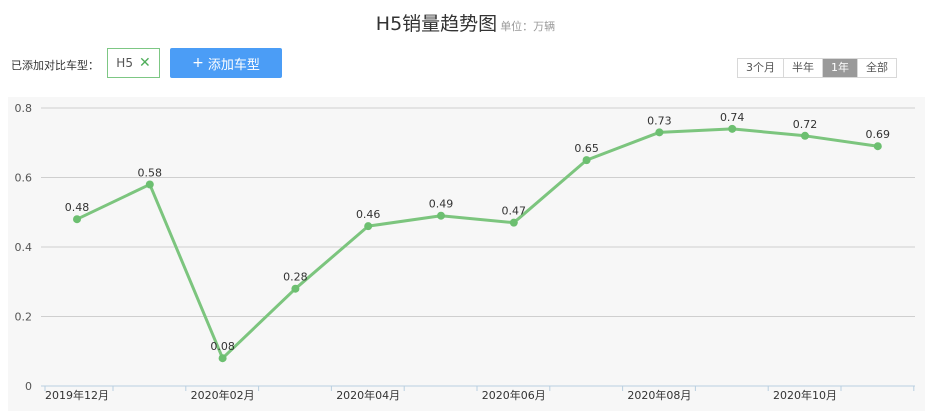 The width and height of the screenshot is (931, 419). I want to click on x-tick-label: 2020年04月, so click(368, 395).